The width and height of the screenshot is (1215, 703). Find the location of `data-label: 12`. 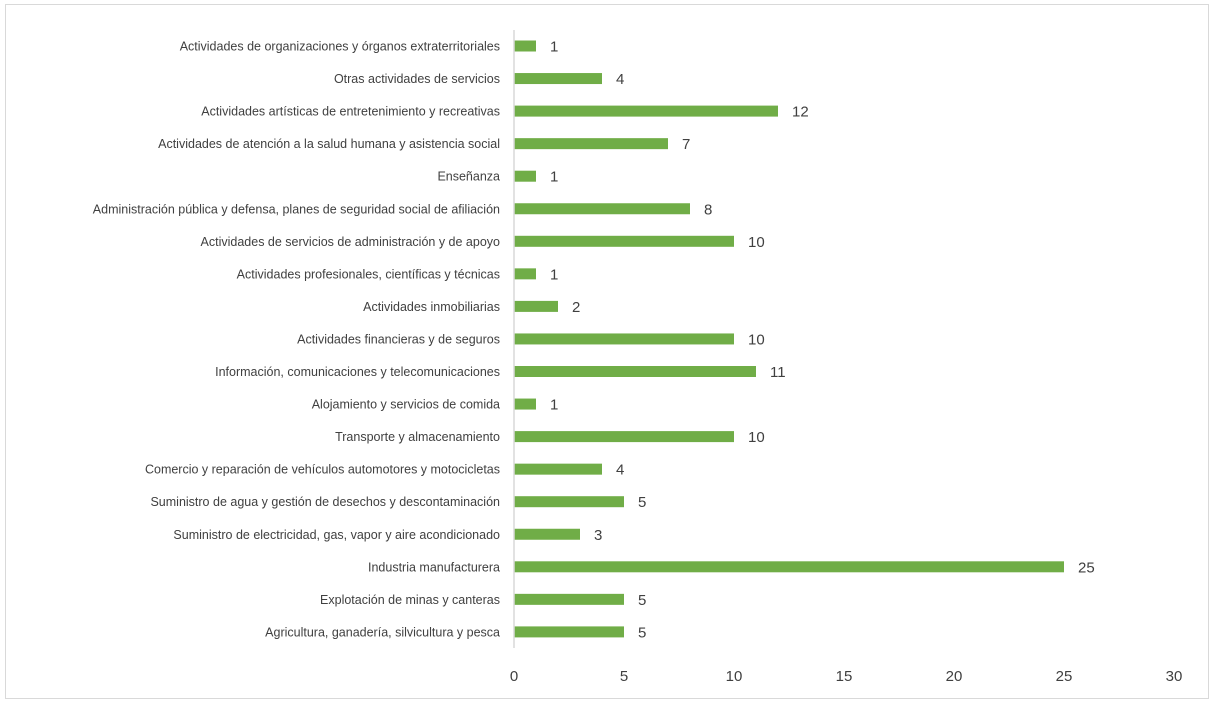

data-label: 12 is located at coordinates (800, 112).